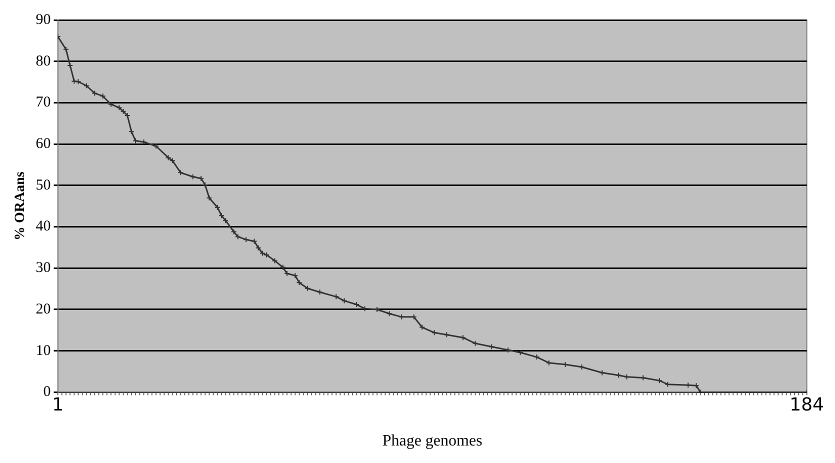  I want to click on y-tick-label: 30, so click(43, 268).